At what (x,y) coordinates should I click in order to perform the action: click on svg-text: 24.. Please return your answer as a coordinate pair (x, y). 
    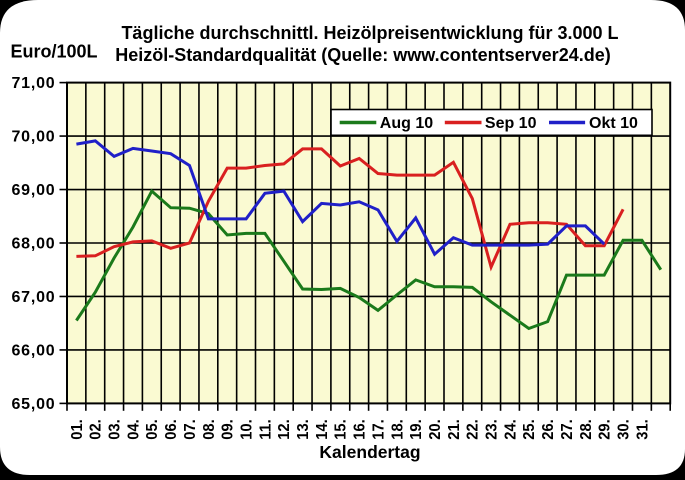
    Looking at the image, I should click on (510, 429).